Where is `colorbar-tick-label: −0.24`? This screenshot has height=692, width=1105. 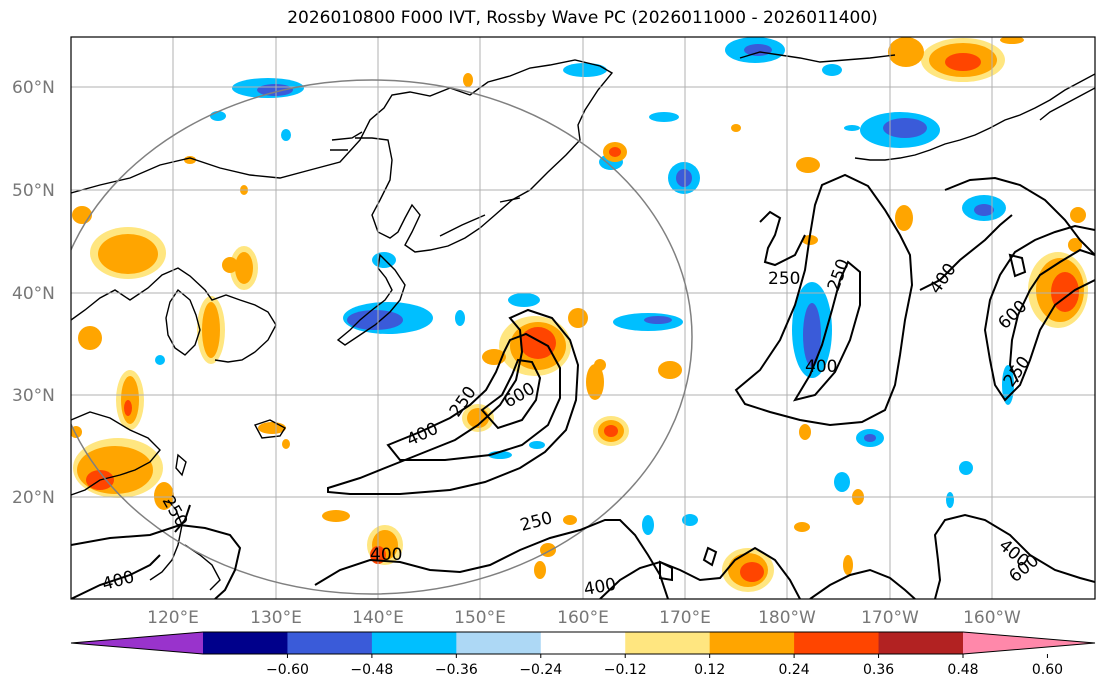
colorbar-tick-label: −0.24 is located at coordinates (540, 670).